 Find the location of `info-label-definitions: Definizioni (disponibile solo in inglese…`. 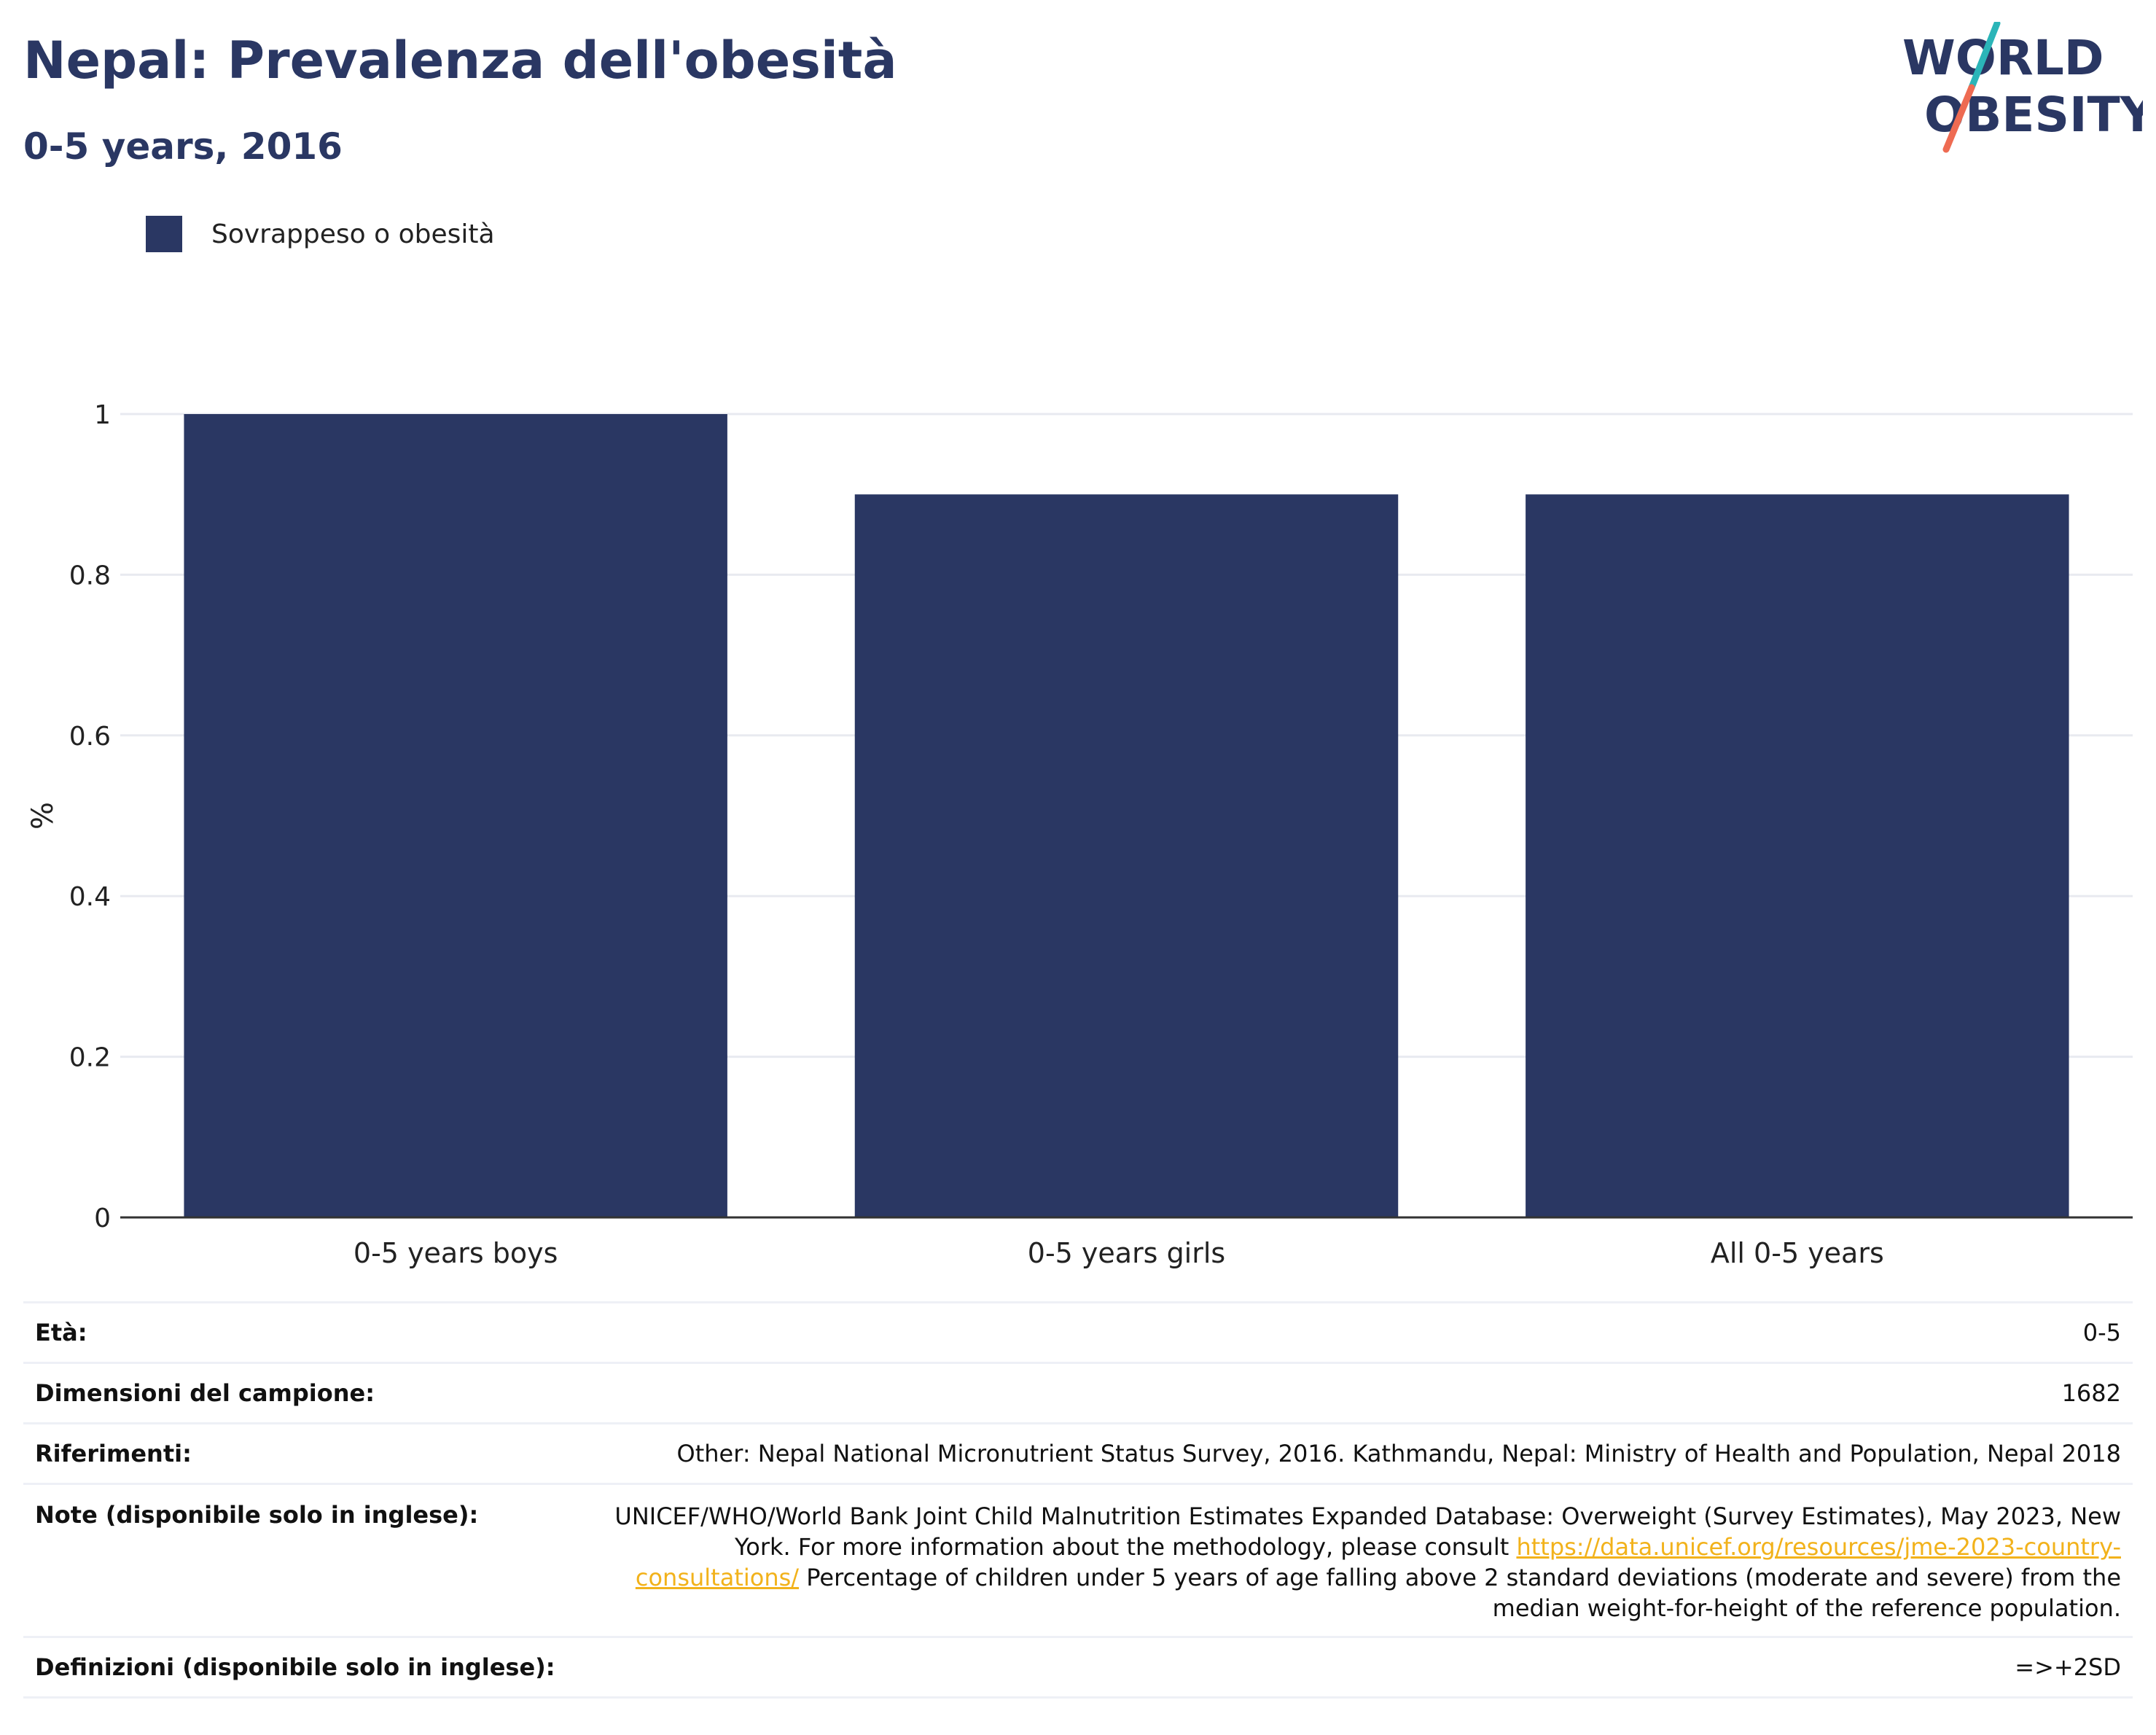

info-label-definitions: Definizioni (disponibile solo in inglese… is located at coordinates (295, 1667).